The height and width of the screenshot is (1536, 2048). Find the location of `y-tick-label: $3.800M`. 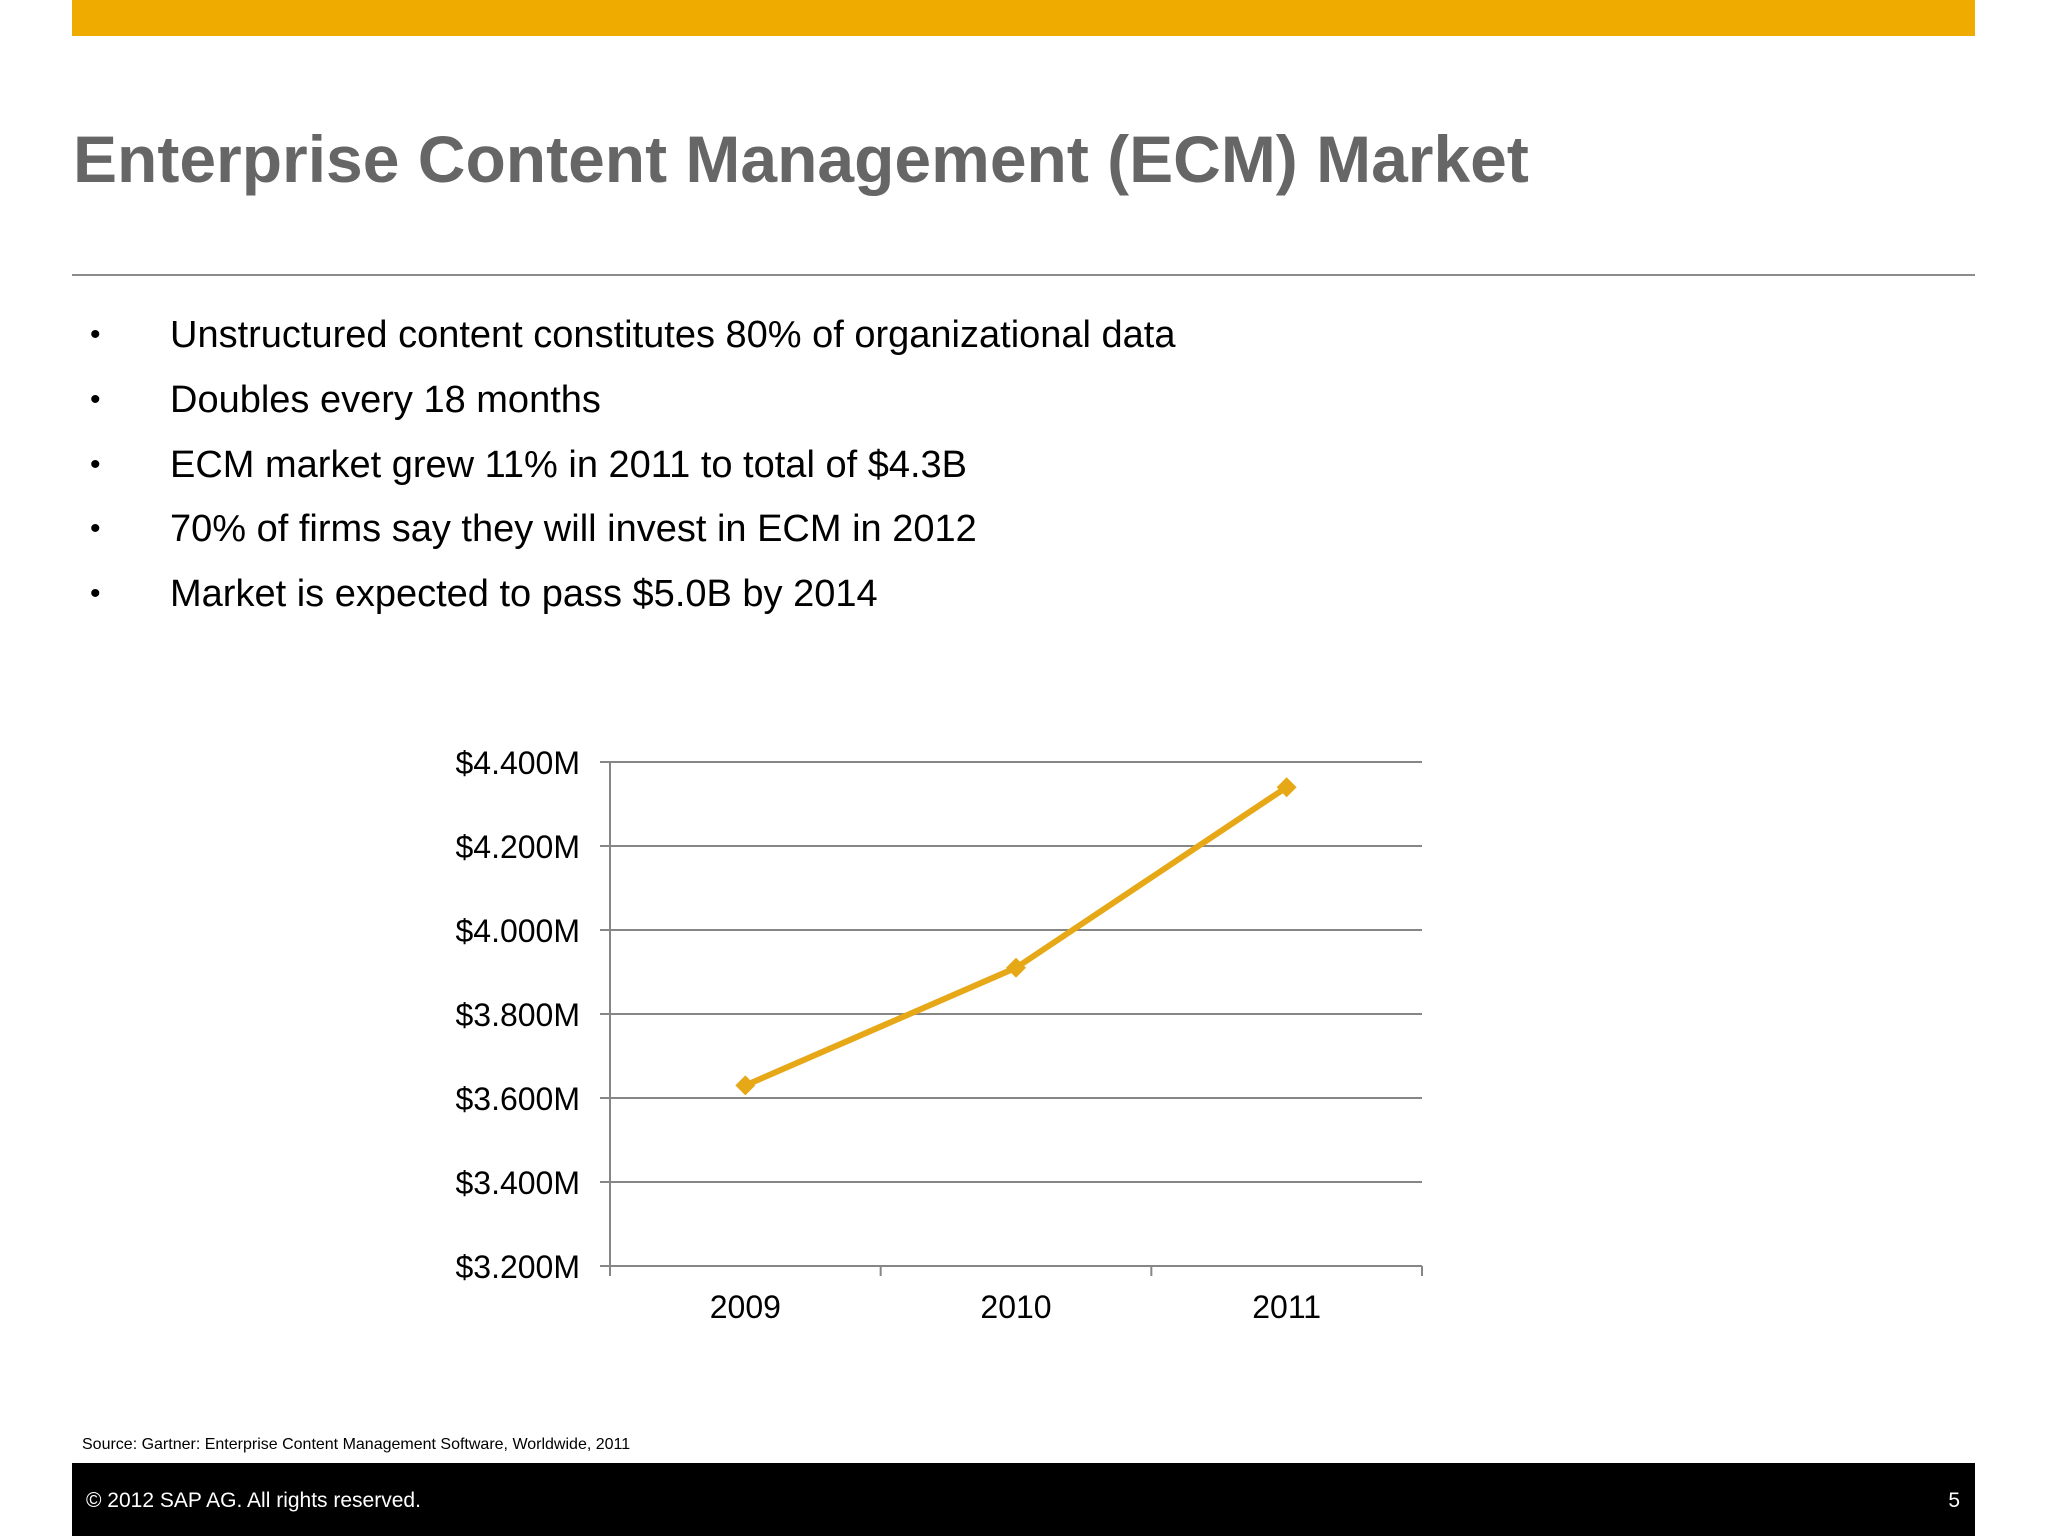

y-tick-label: $3.800M is located at coordinates (517, 1015).